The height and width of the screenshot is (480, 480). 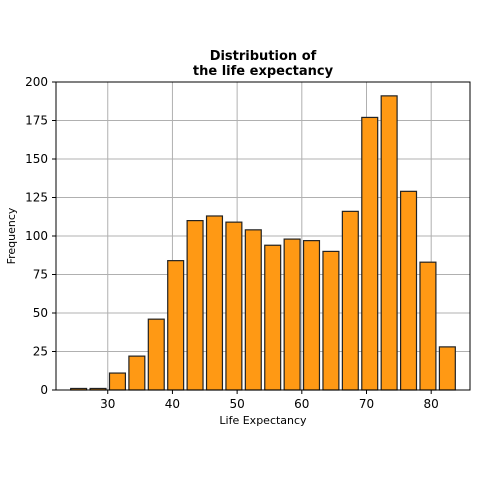 What do you see at coordinates (172, 404) in the screenshot?
I see `x-tick-label: 40` at bounding box center [172, 404].